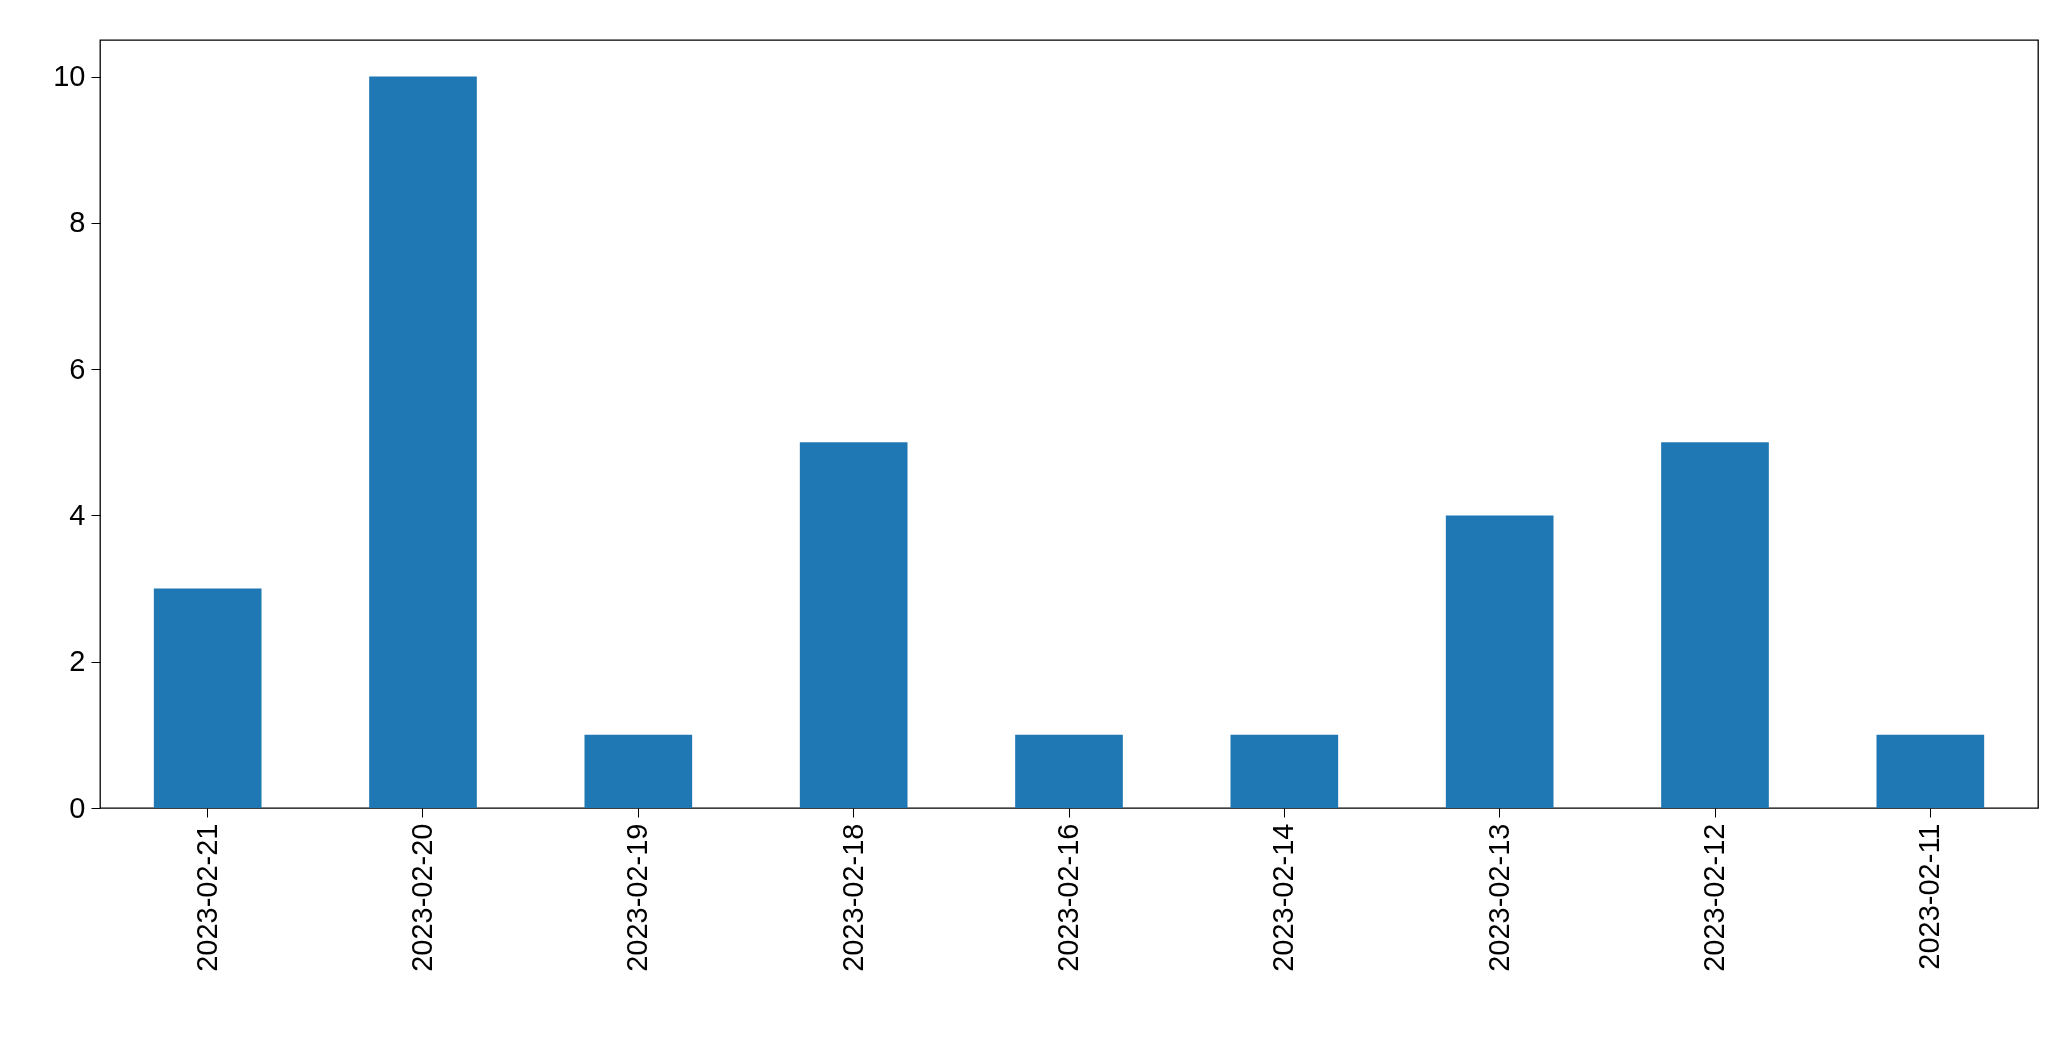  Describe the element at coordinates (77, 661) in the screenshot. I see `y-tick-label: 2` at that location.